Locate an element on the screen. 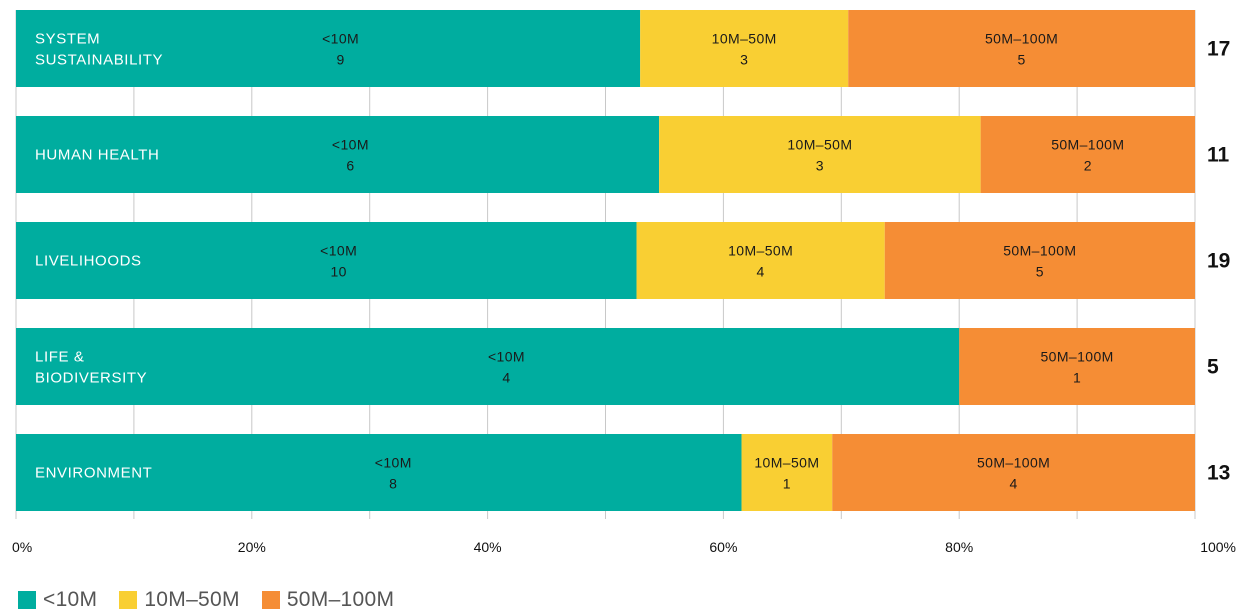 Image resolution: width=1241 pixels, height=613 pixels. category-label-human-health: HUMAN HEALTH is located at coordinates (97, 155).